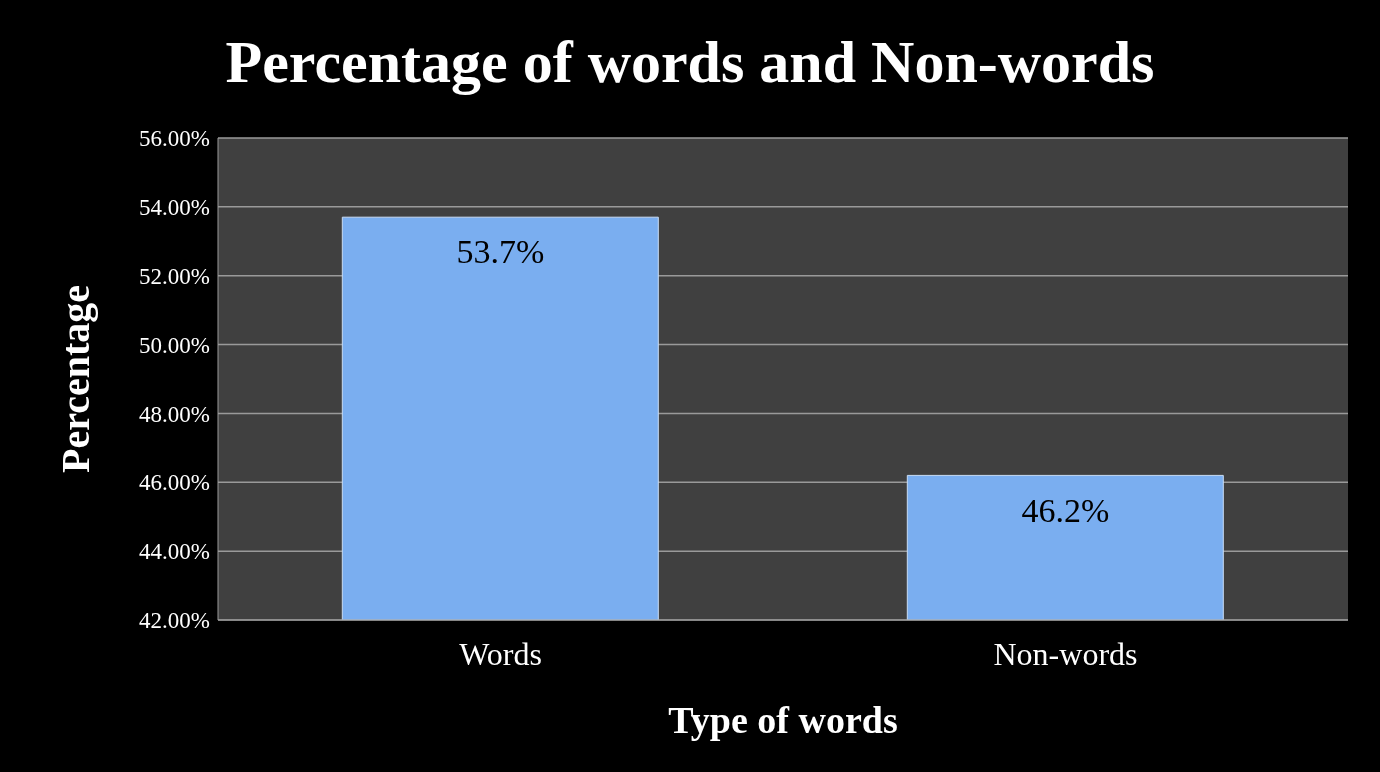  Describe the element at coordinates (783, 720) in the screenshot. I see `x-axis-title: Type of words` at that location.